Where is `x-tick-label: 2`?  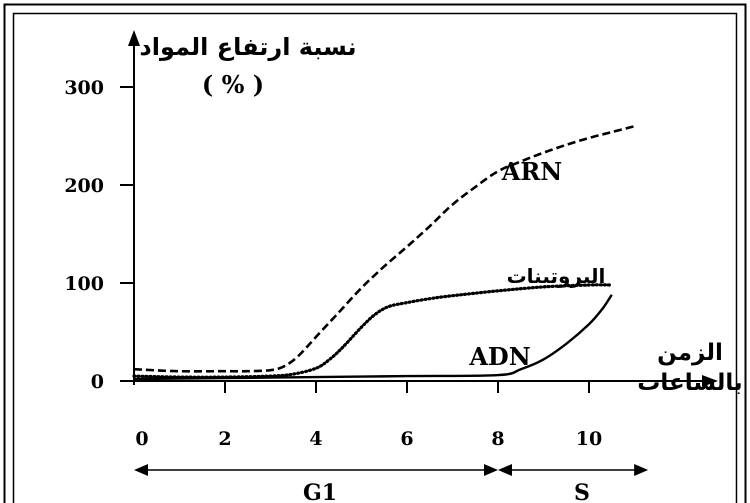 x-tick-label: 2 is located at coordinates (224, 439).